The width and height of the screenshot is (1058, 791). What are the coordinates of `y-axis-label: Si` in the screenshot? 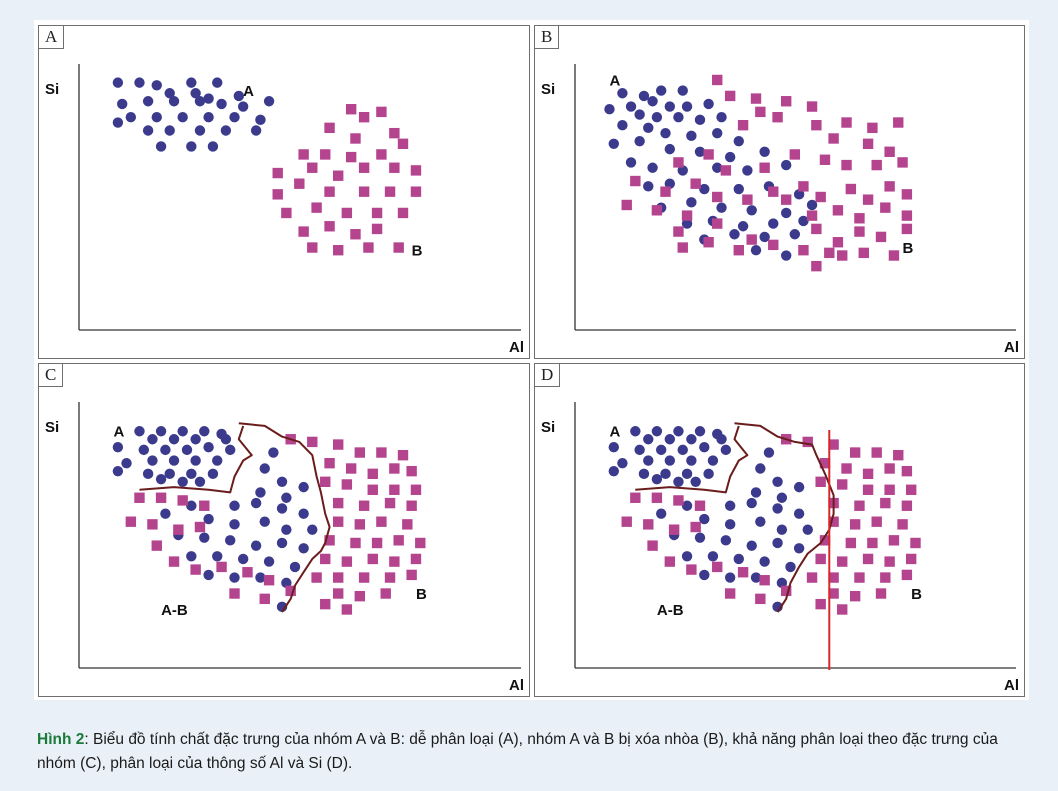 It's located at (548, 427).